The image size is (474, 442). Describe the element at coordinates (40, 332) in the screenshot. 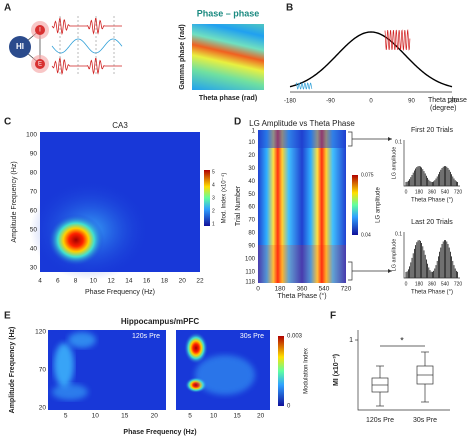

I see `y-tick-label: 120` at that location.